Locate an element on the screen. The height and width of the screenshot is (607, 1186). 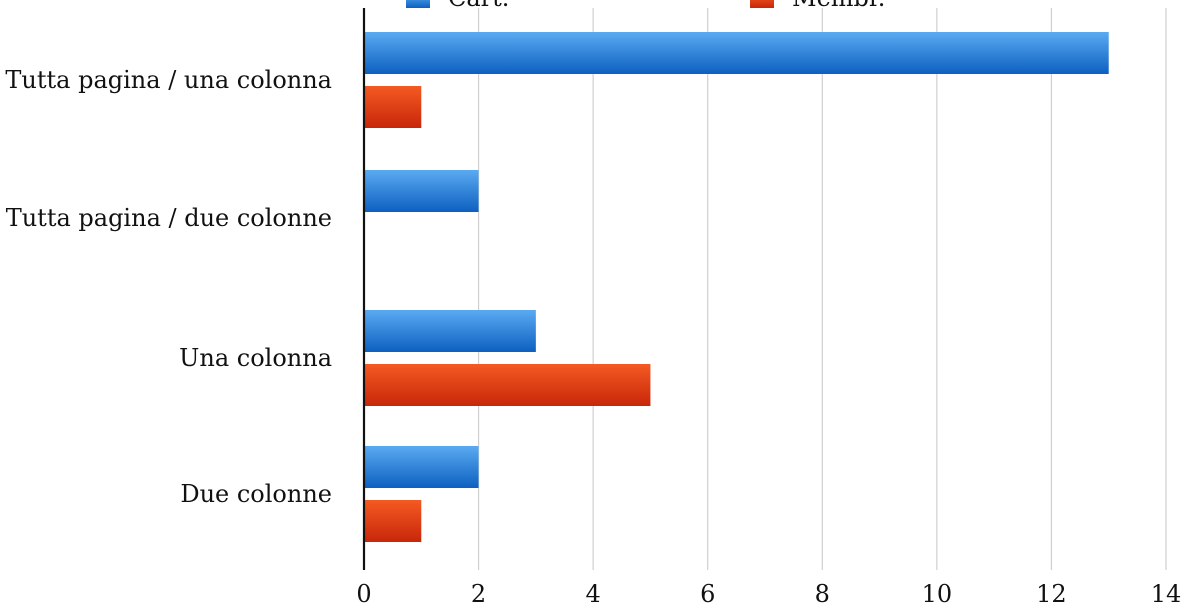
category-label-1: Tutta pagina / due colonne is located at coordinates (169, 218).